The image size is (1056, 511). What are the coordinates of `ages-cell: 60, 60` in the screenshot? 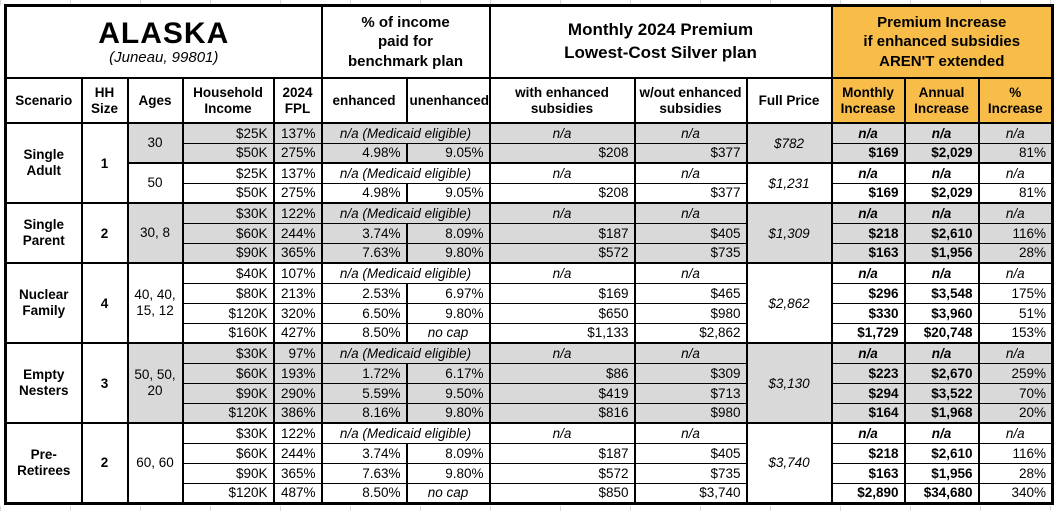 It's located at (155, 463).